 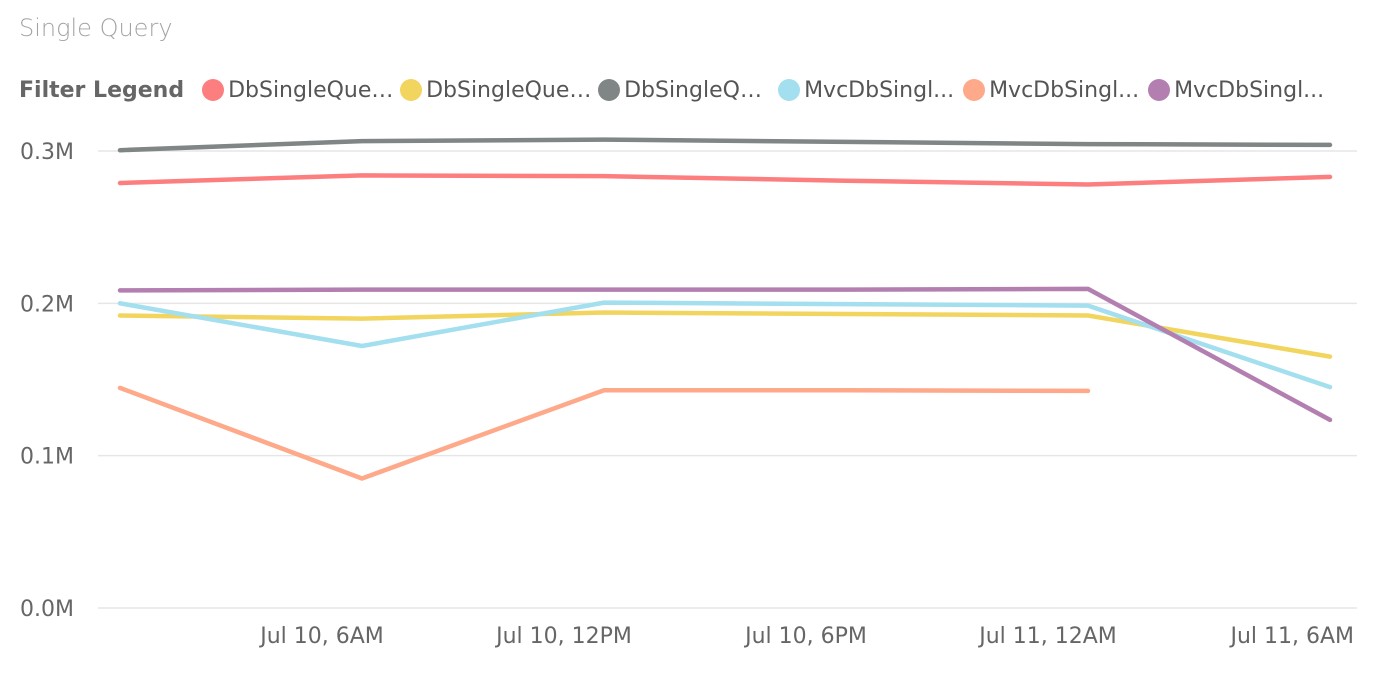 I want to click on chart-title: Single Query, so click(x=96, y=28).